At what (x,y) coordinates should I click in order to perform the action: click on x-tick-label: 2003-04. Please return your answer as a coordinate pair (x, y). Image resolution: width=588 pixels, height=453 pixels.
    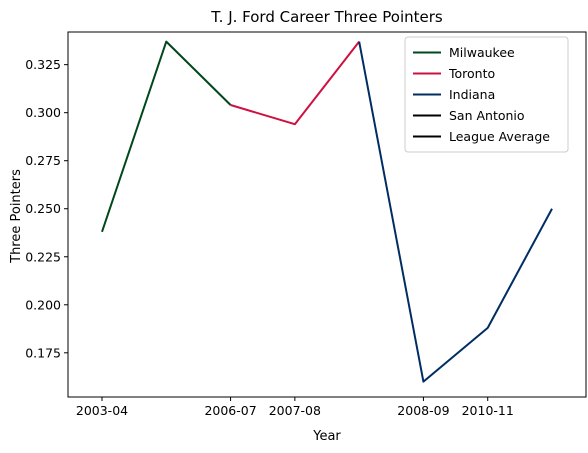
    Looking at the image, I should click on (102, 410).